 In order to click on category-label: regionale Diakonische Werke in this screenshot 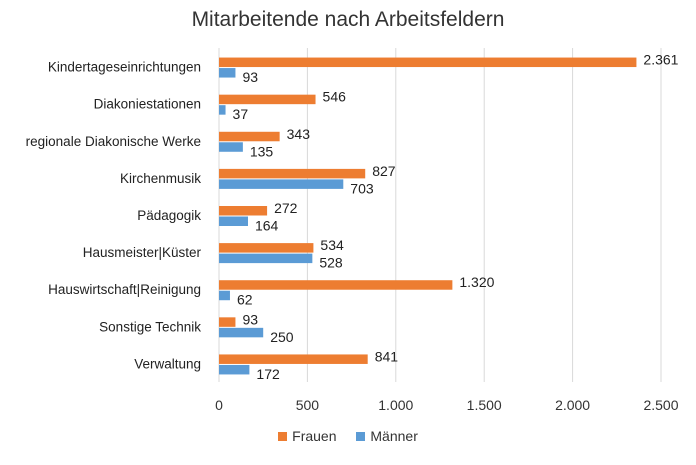, I will do `click(113, 141)`.